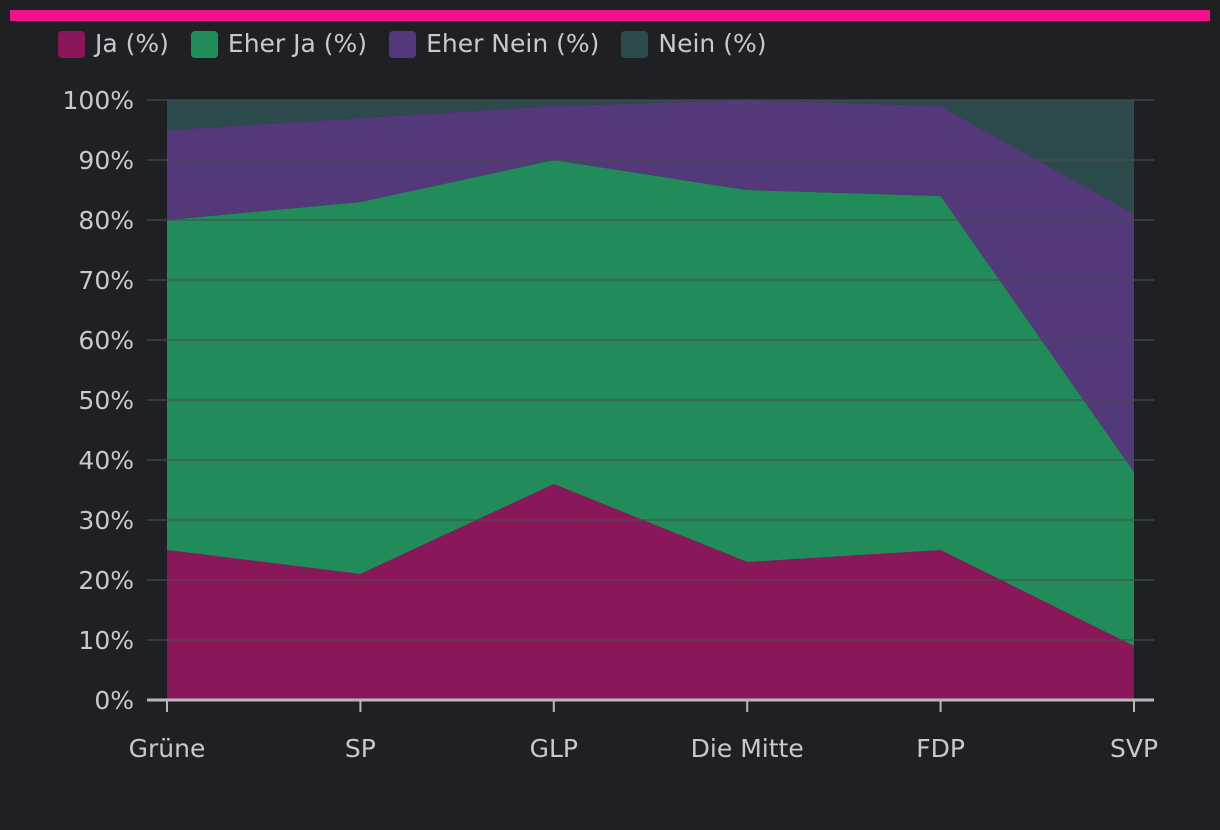 The image size is (1220, 830). Describe the element at coordinates (106, 340) in the screenshot. I see `y-tick-label-6: 60%` at that location.